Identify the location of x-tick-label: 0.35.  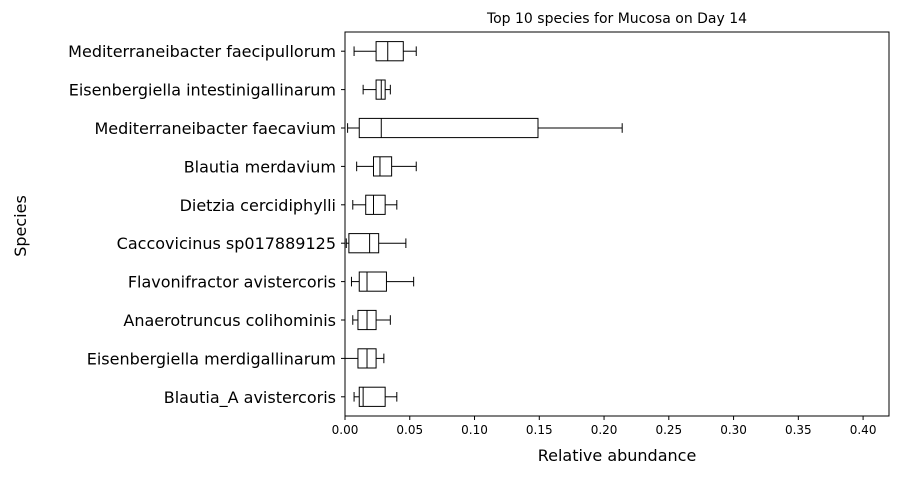
(798, 430).